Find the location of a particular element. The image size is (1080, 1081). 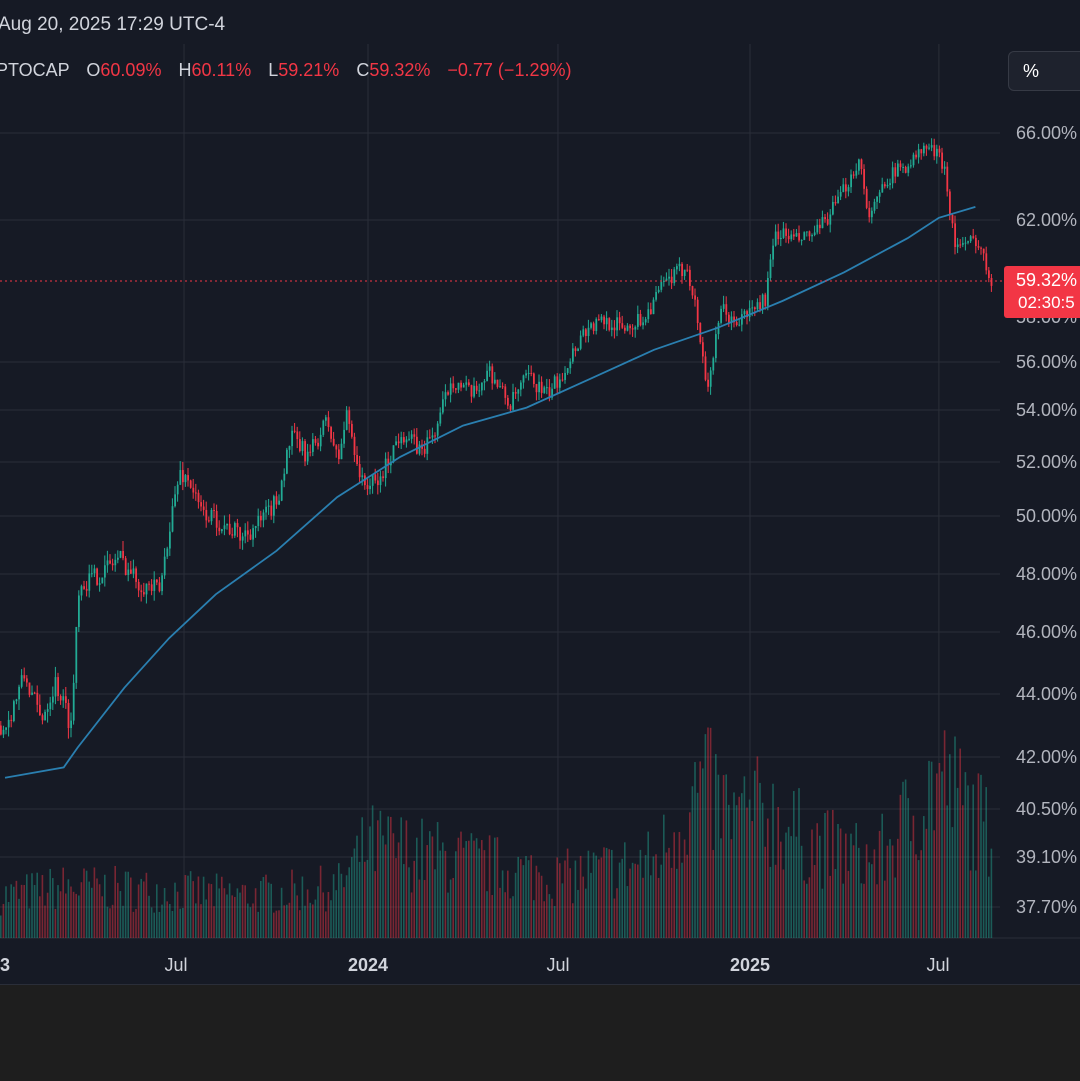

y-axis-label: 39.10% is located at coordinates (1046, 857).